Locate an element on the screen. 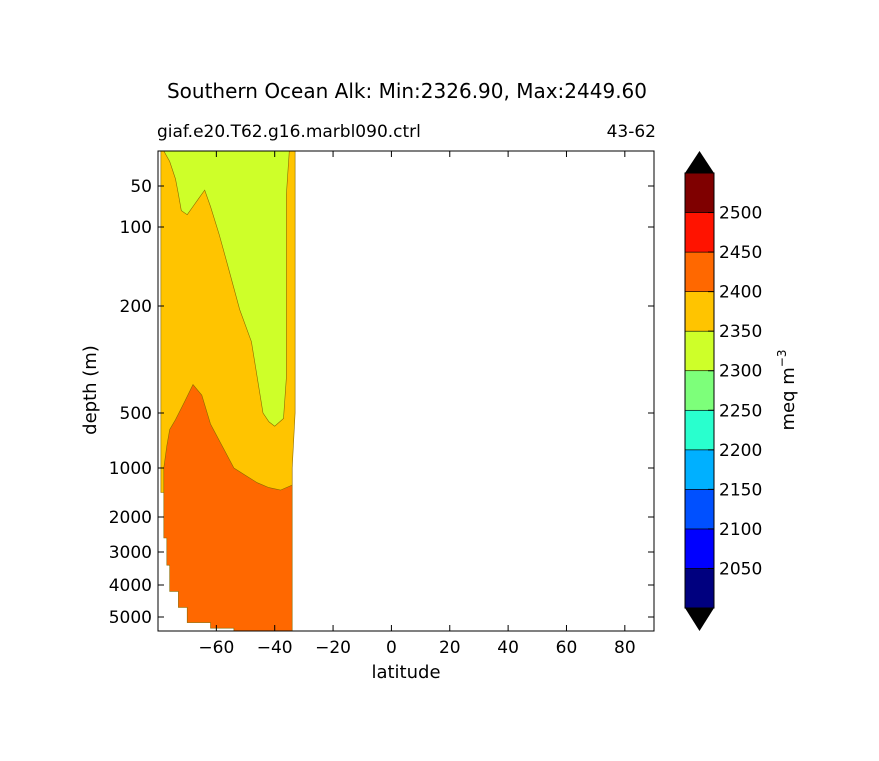  y-tick-label: 4000 is located at coordinates (130, 586).